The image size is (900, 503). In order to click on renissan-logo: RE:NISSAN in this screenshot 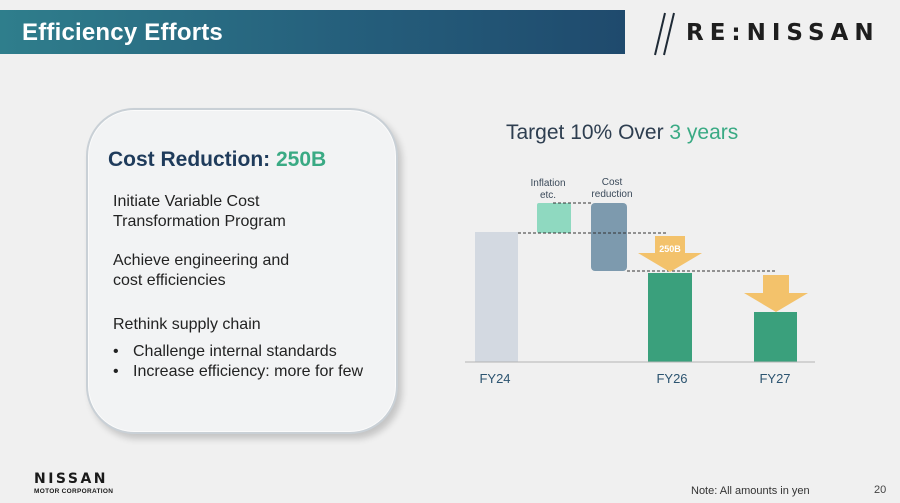, I will do `click(783, 33)`.